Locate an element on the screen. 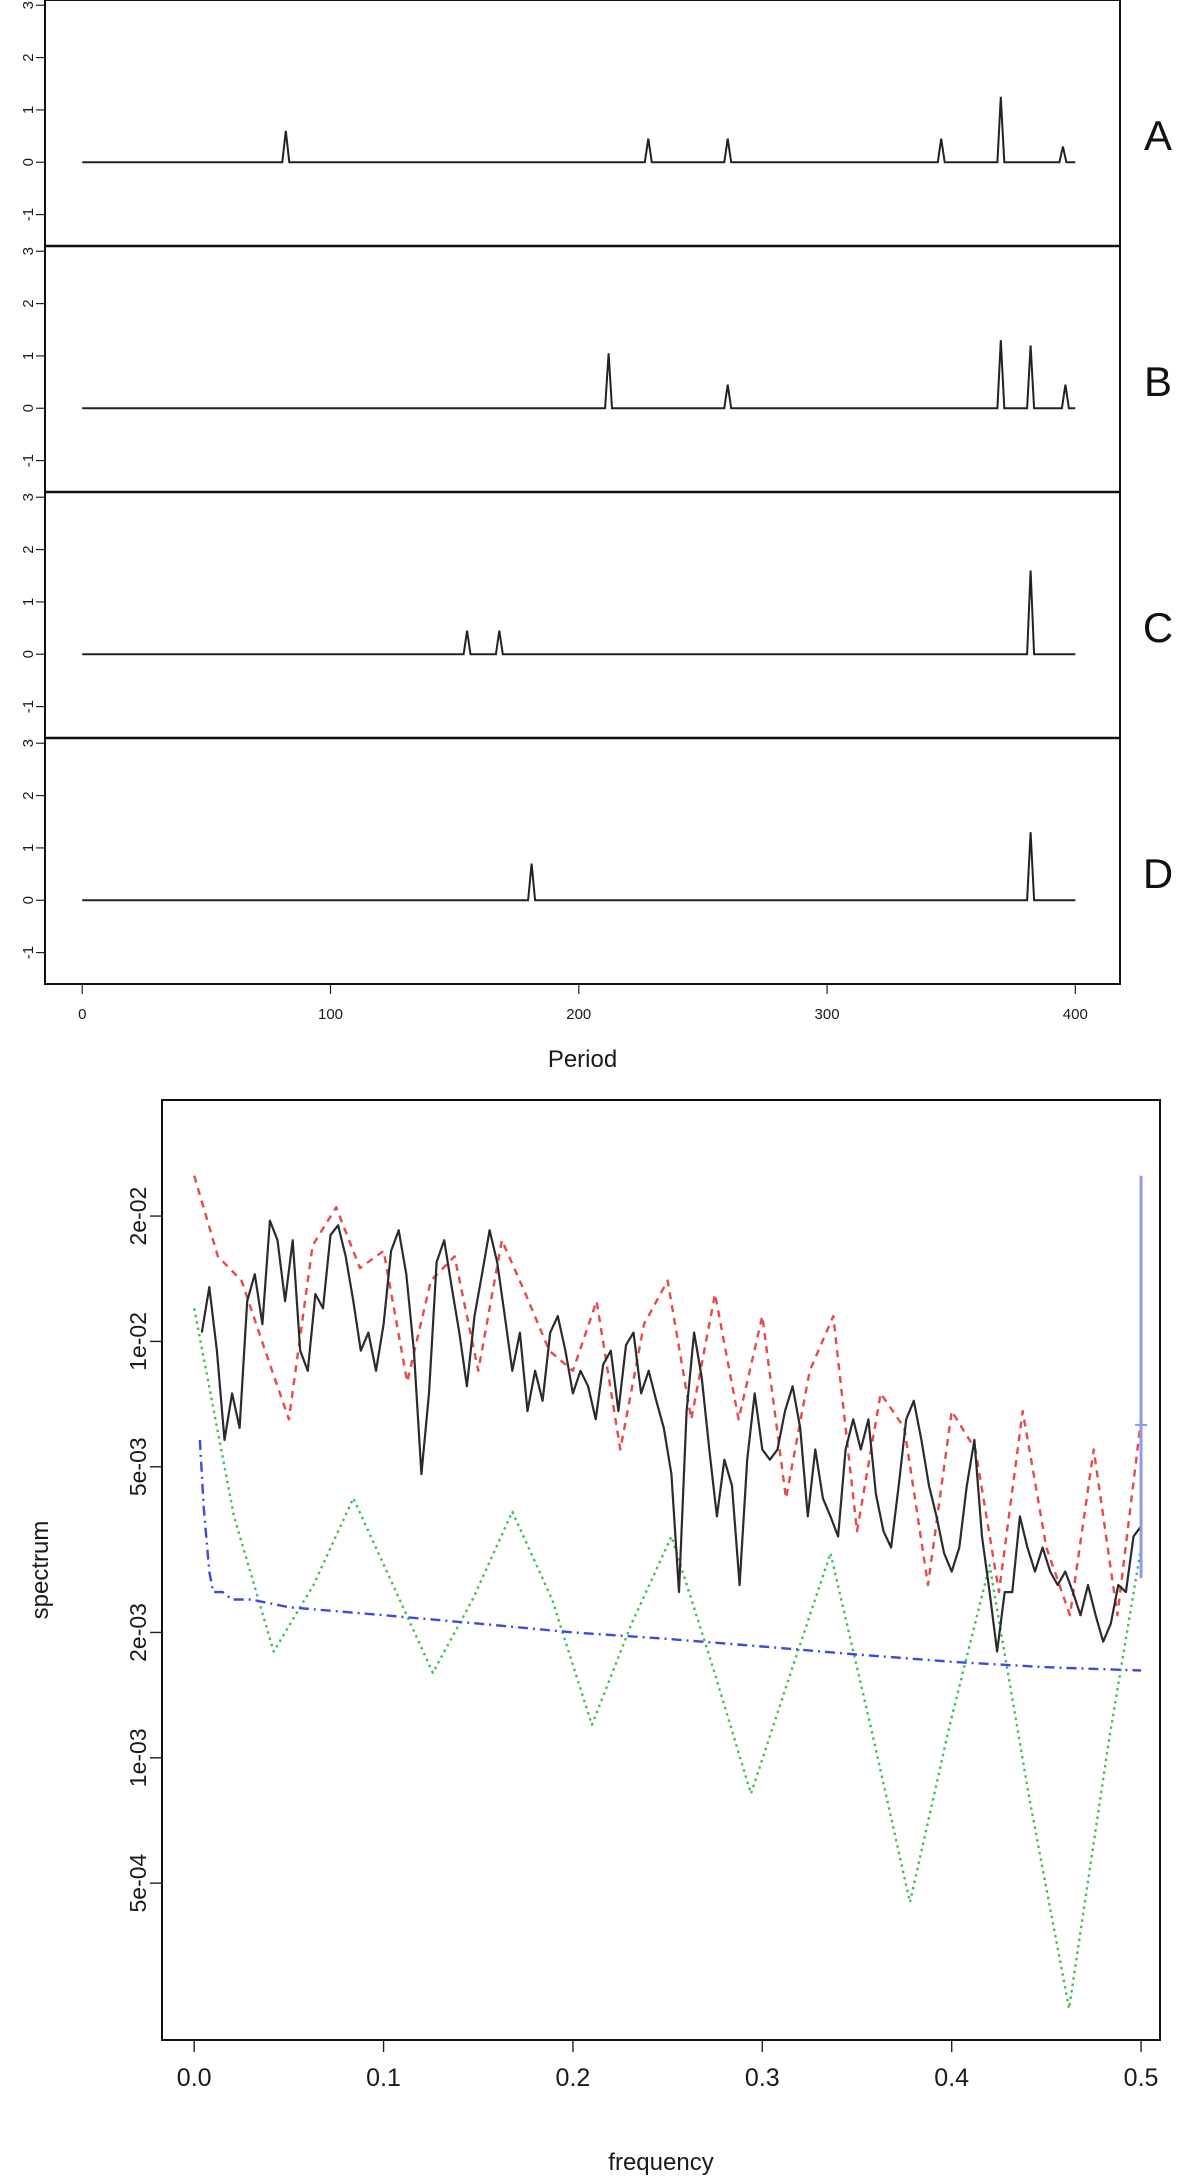  panel-label: A is located at coordinates (1158, 135).